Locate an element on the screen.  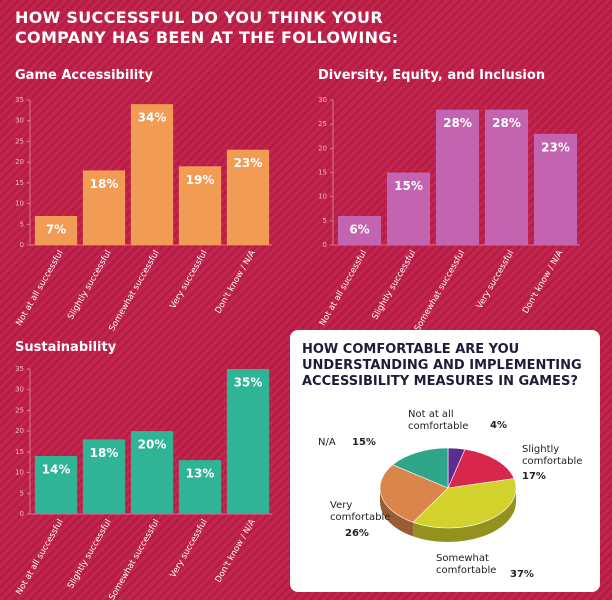
value-label: 35% is located at coordinates (248, 383).